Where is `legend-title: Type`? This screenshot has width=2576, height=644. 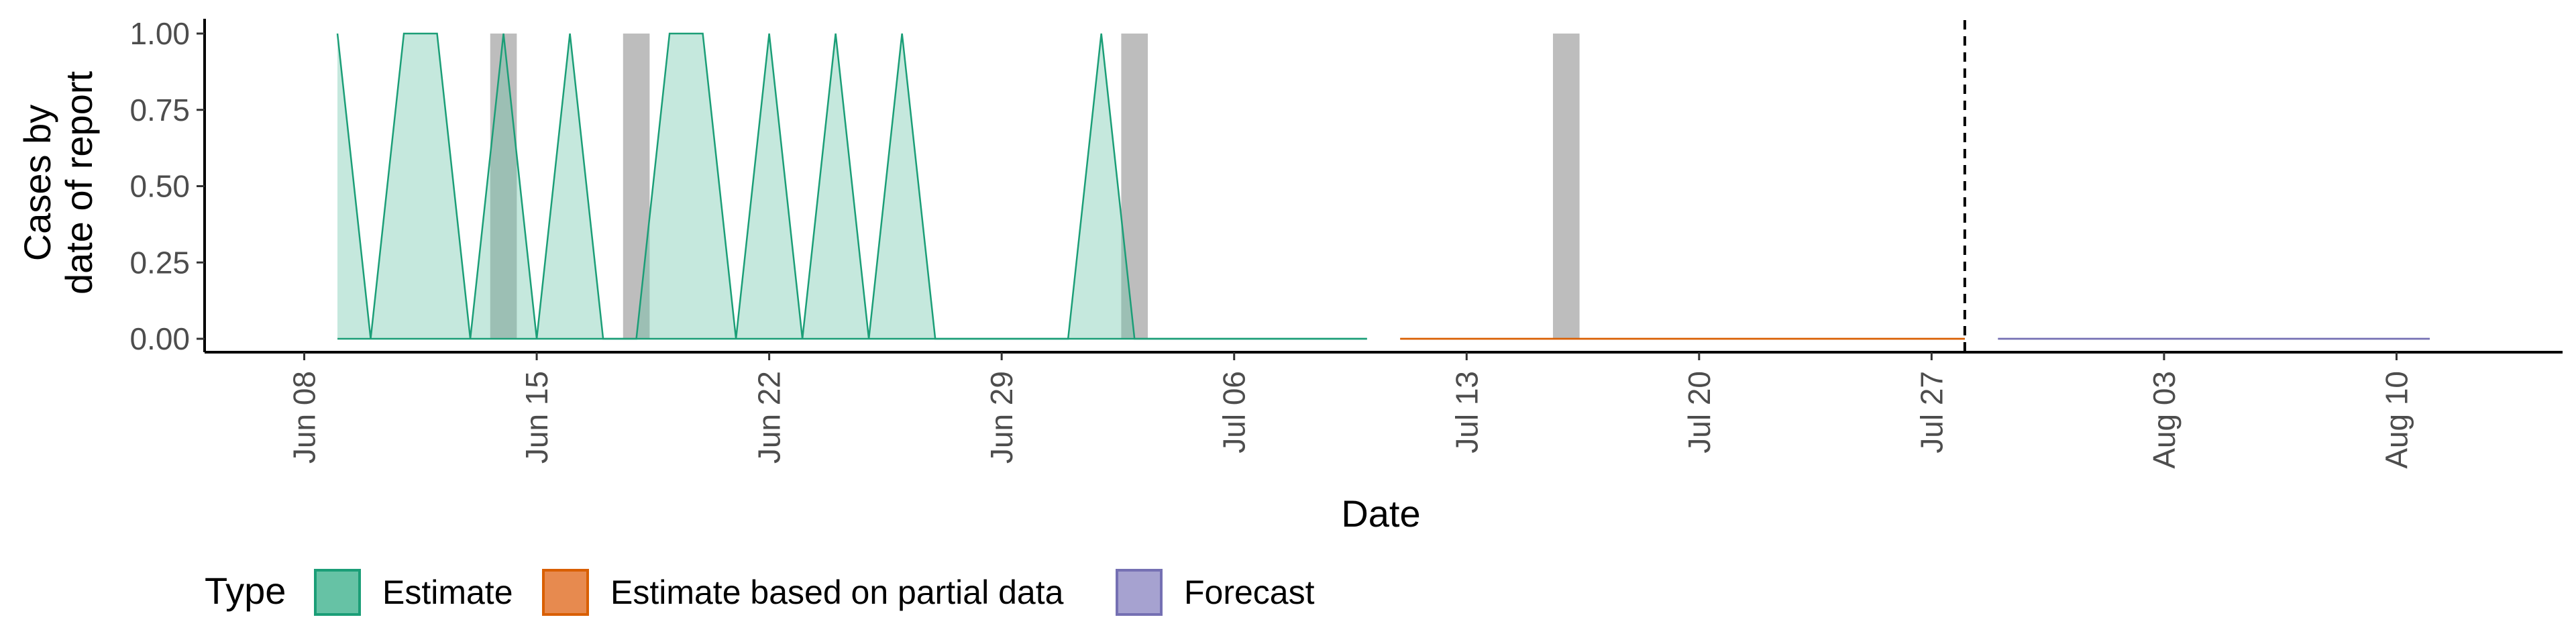
legend-title: Type is located at coordinates (245, 591).